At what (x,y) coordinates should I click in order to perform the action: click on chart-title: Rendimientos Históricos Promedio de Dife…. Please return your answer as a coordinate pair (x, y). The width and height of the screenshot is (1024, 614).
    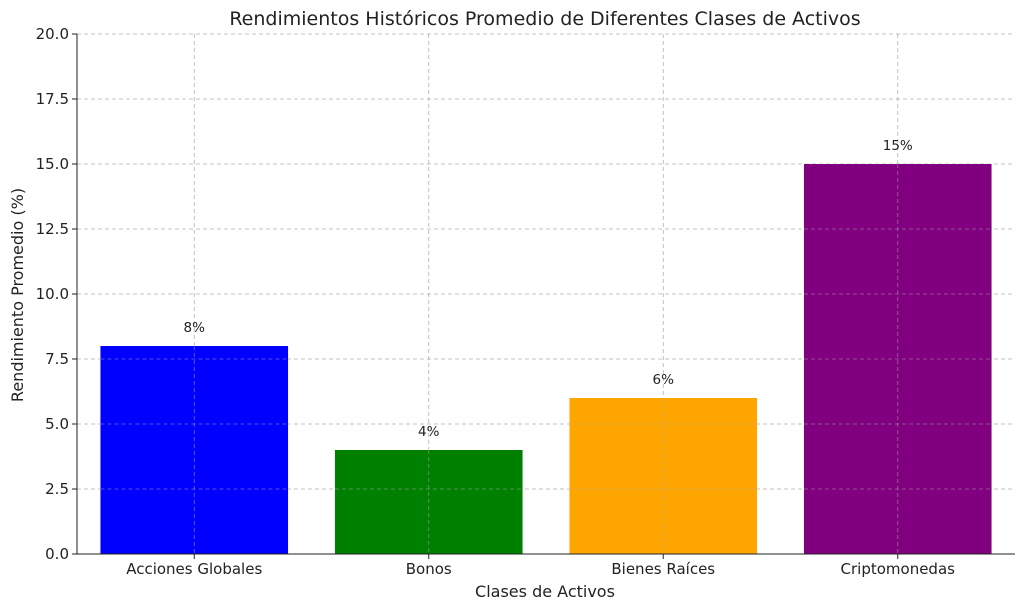
    Looking at the image, I should click on (544, 19).